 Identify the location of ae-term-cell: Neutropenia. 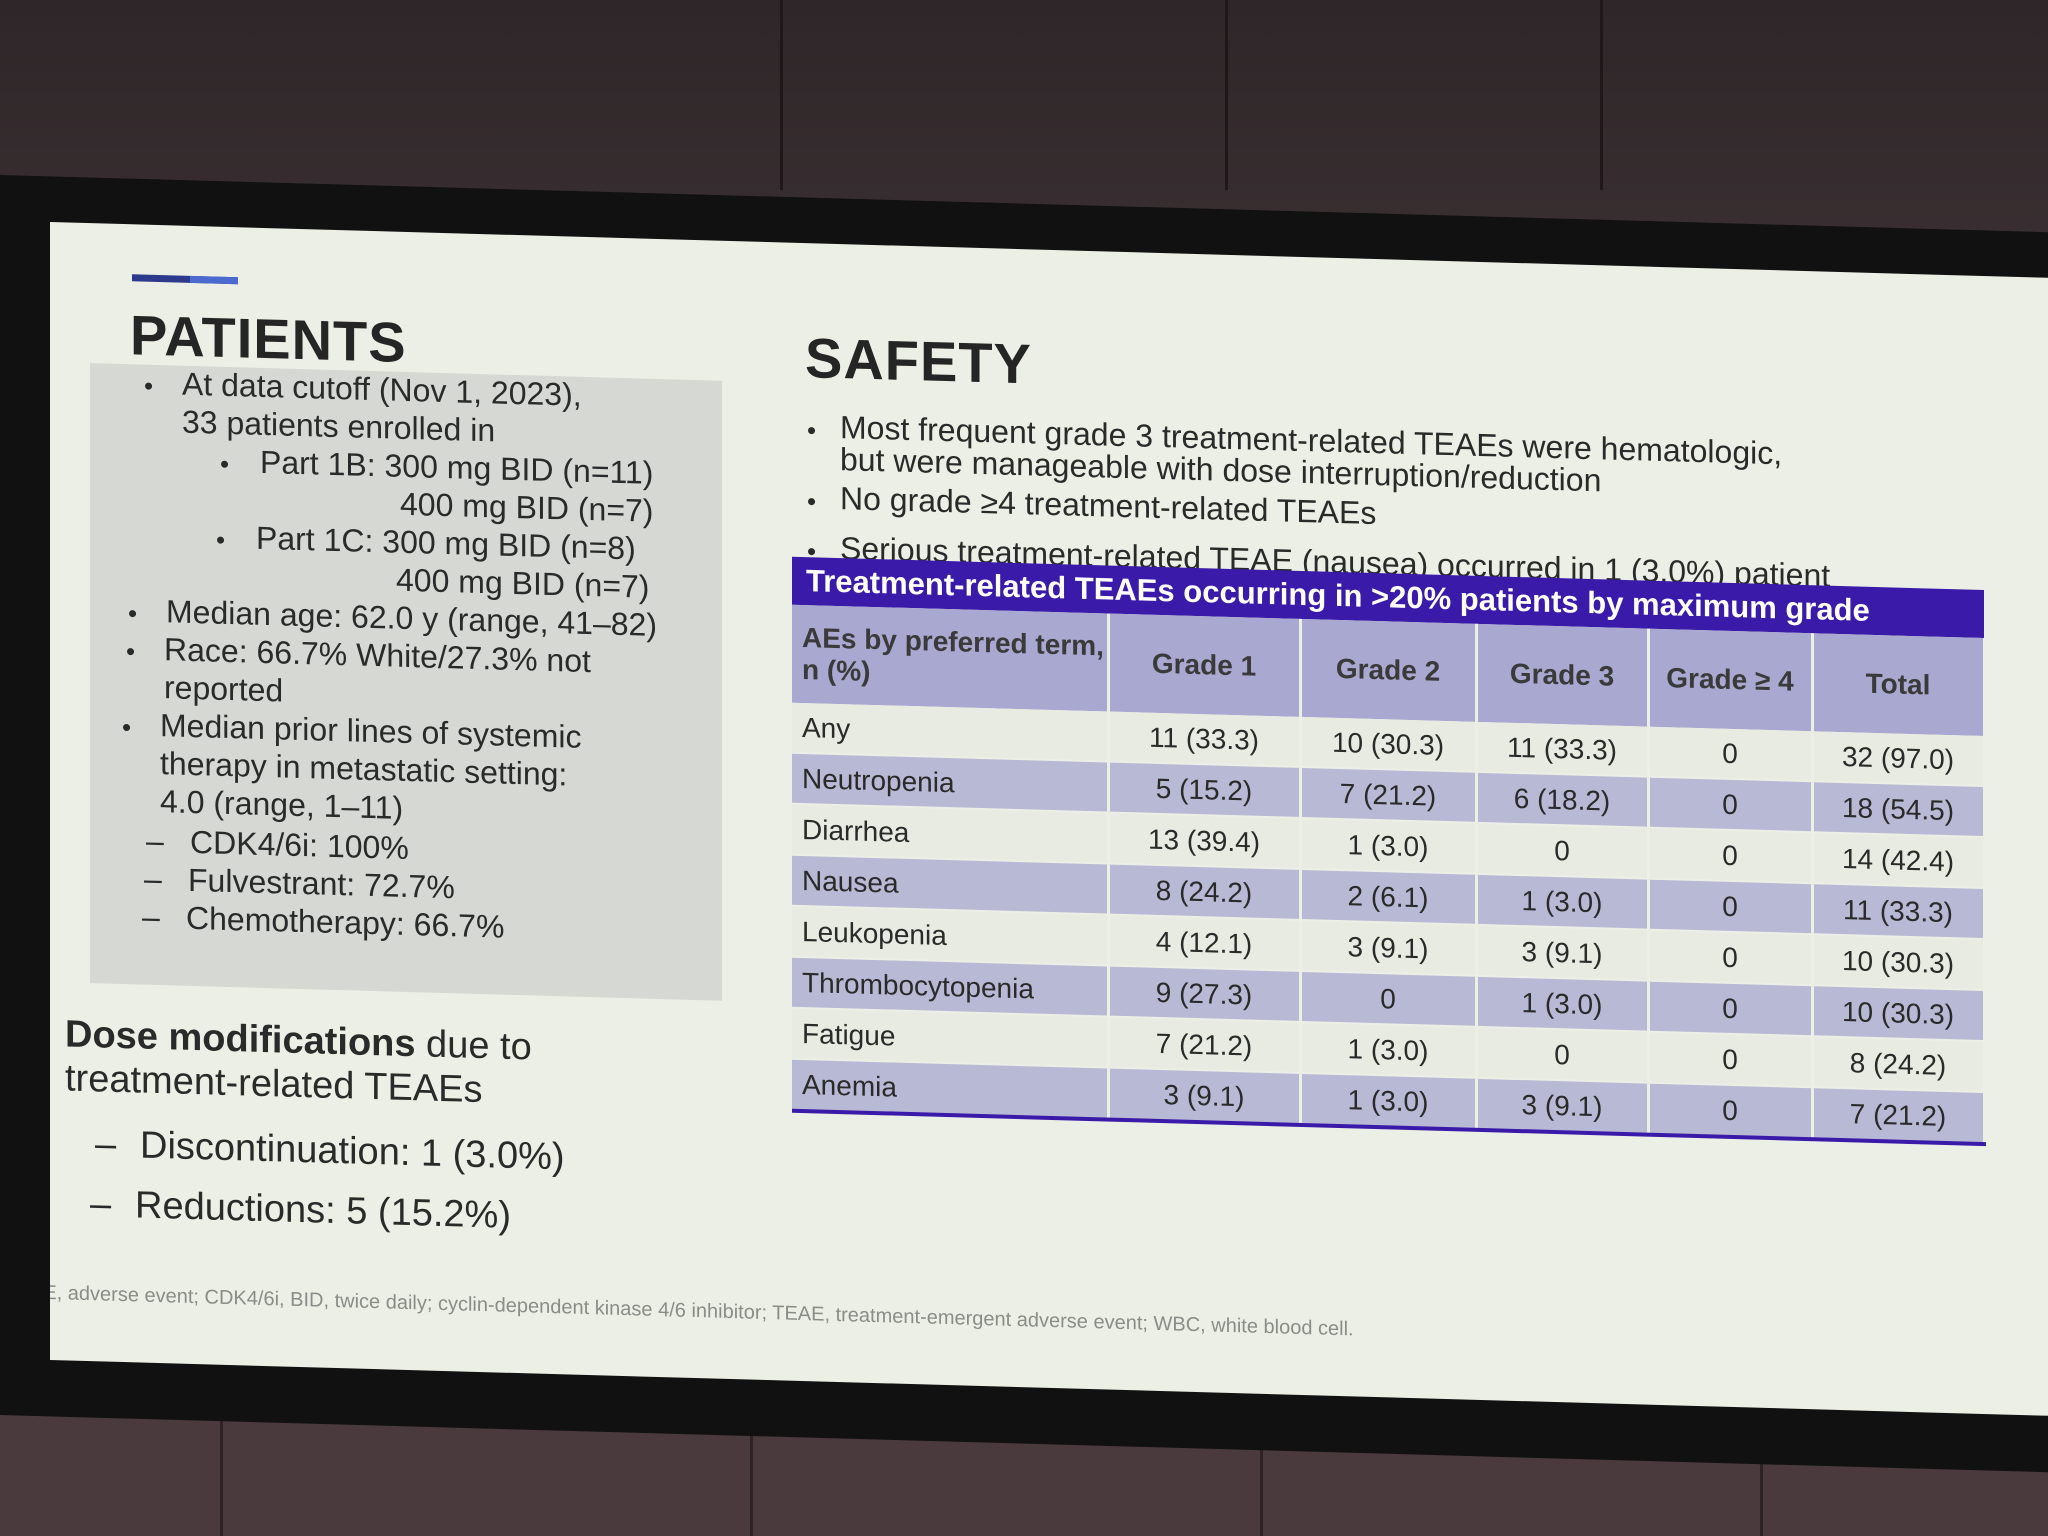
(950, 782).